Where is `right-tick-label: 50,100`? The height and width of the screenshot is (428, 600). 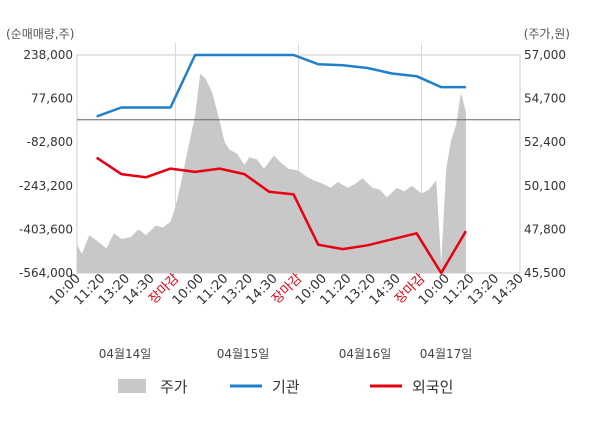 right-tick-label: 50,100 is located at coordinates (545, 186).